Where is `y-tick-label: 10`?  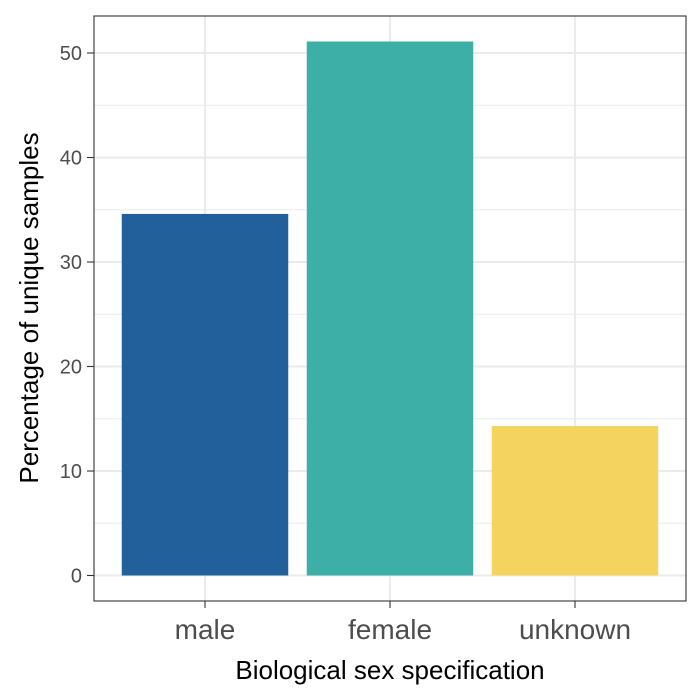
y-tick-label: 10 is located at coordinates (71, 472).